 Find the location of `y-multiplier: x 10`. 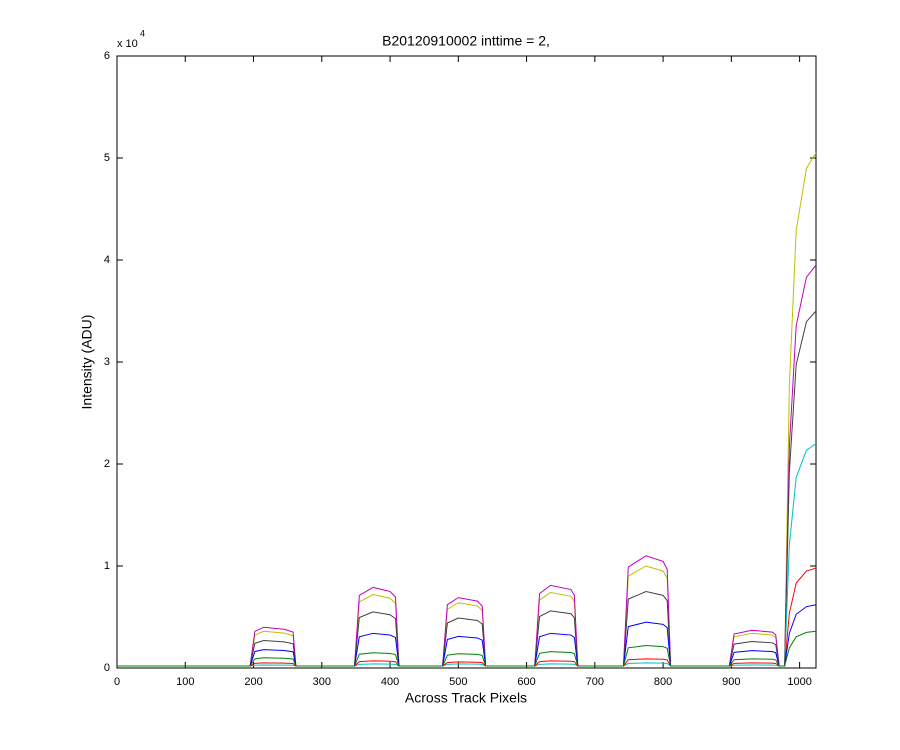

y-multiplier: x 10 is located at coordinates (127, 44).